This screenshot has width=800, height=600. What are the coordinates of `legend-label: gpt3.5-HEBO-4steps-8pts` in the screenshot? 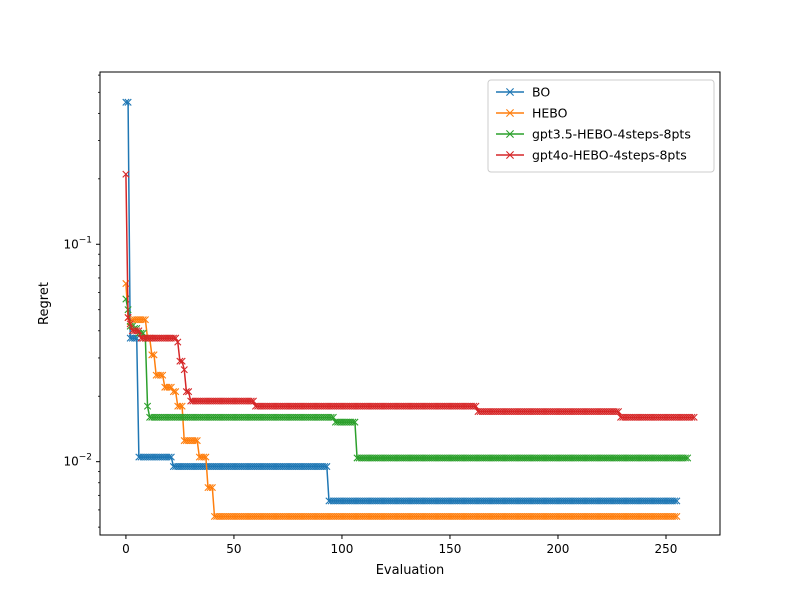 It's located at (611, 134).